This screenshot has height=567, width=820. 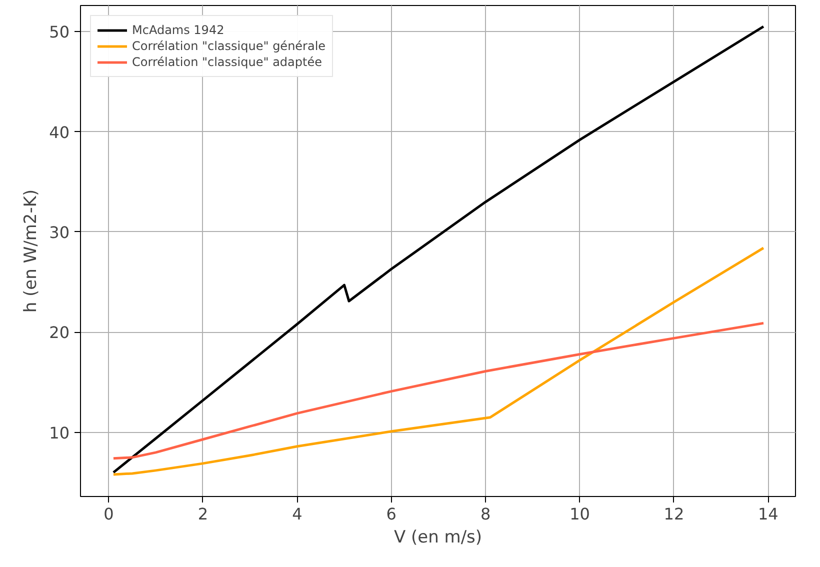 What do you see at coordinates (768, 514) in the screenshot?
I see `x-tick-label: 14` at bounding box center [768, 514].